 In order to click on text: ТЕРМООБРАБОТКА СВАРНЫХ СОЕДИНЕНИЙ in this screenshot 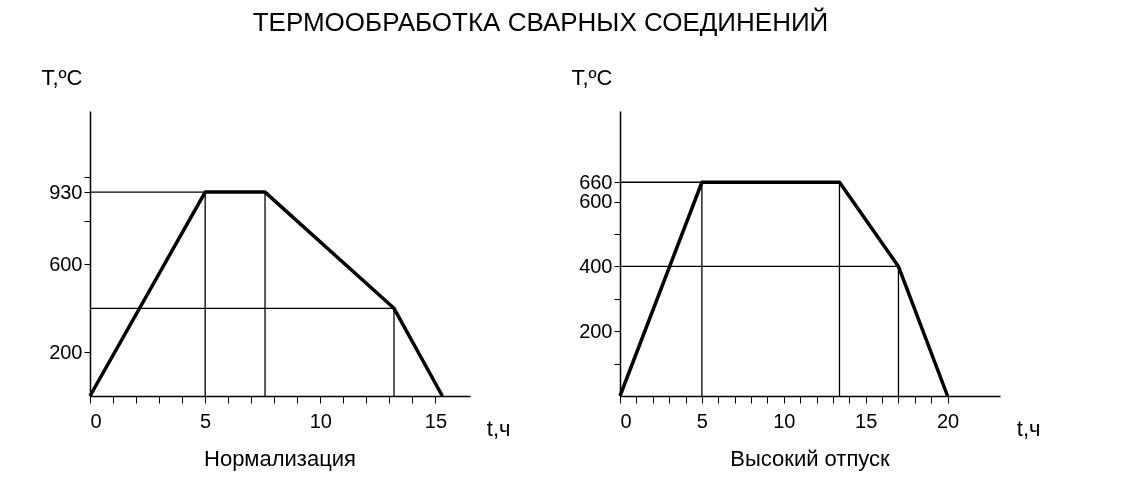, I will do `click(540, 22)`.